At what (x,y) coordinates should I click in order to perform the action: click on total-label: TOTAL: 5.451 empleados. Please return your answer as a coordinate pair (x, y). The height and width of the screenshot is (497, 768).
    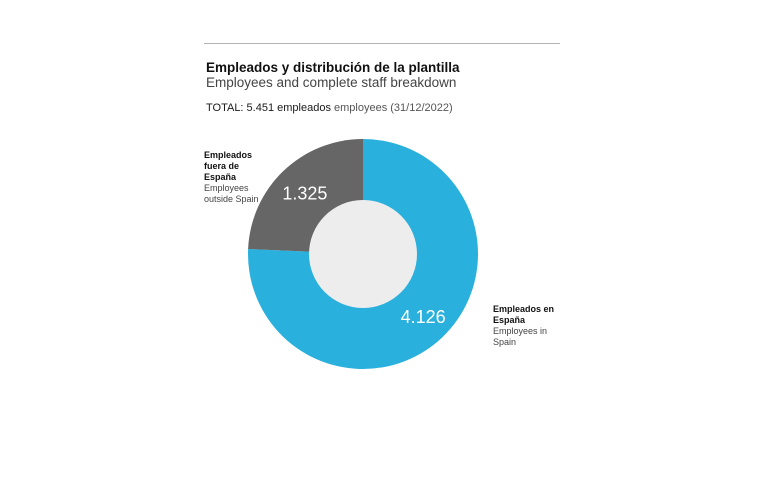
    Looking at the image, I should click on (268, 108).